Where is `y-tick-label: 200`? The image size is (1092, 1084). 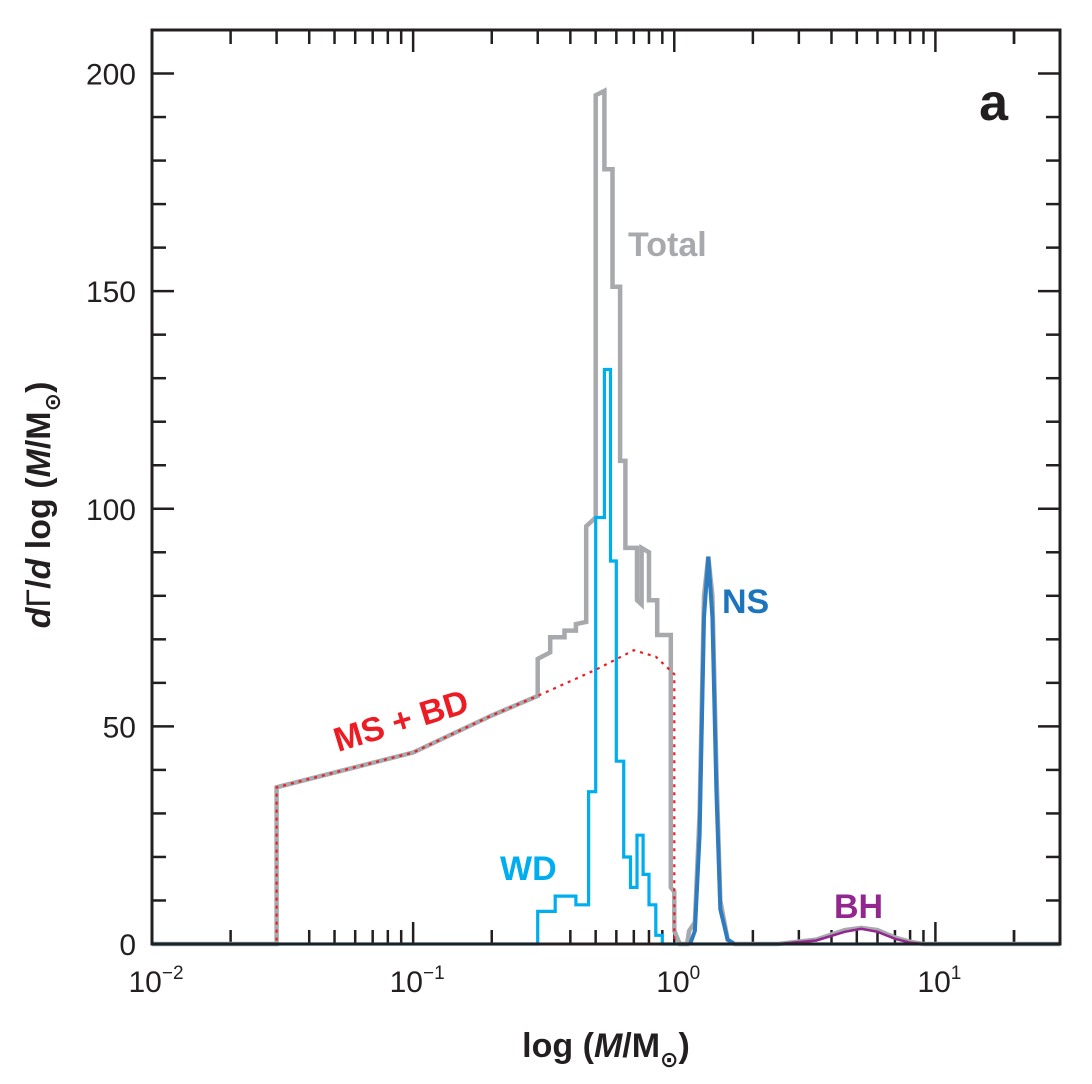 y-tick-label: 200 is located at coordinates (111, 75).